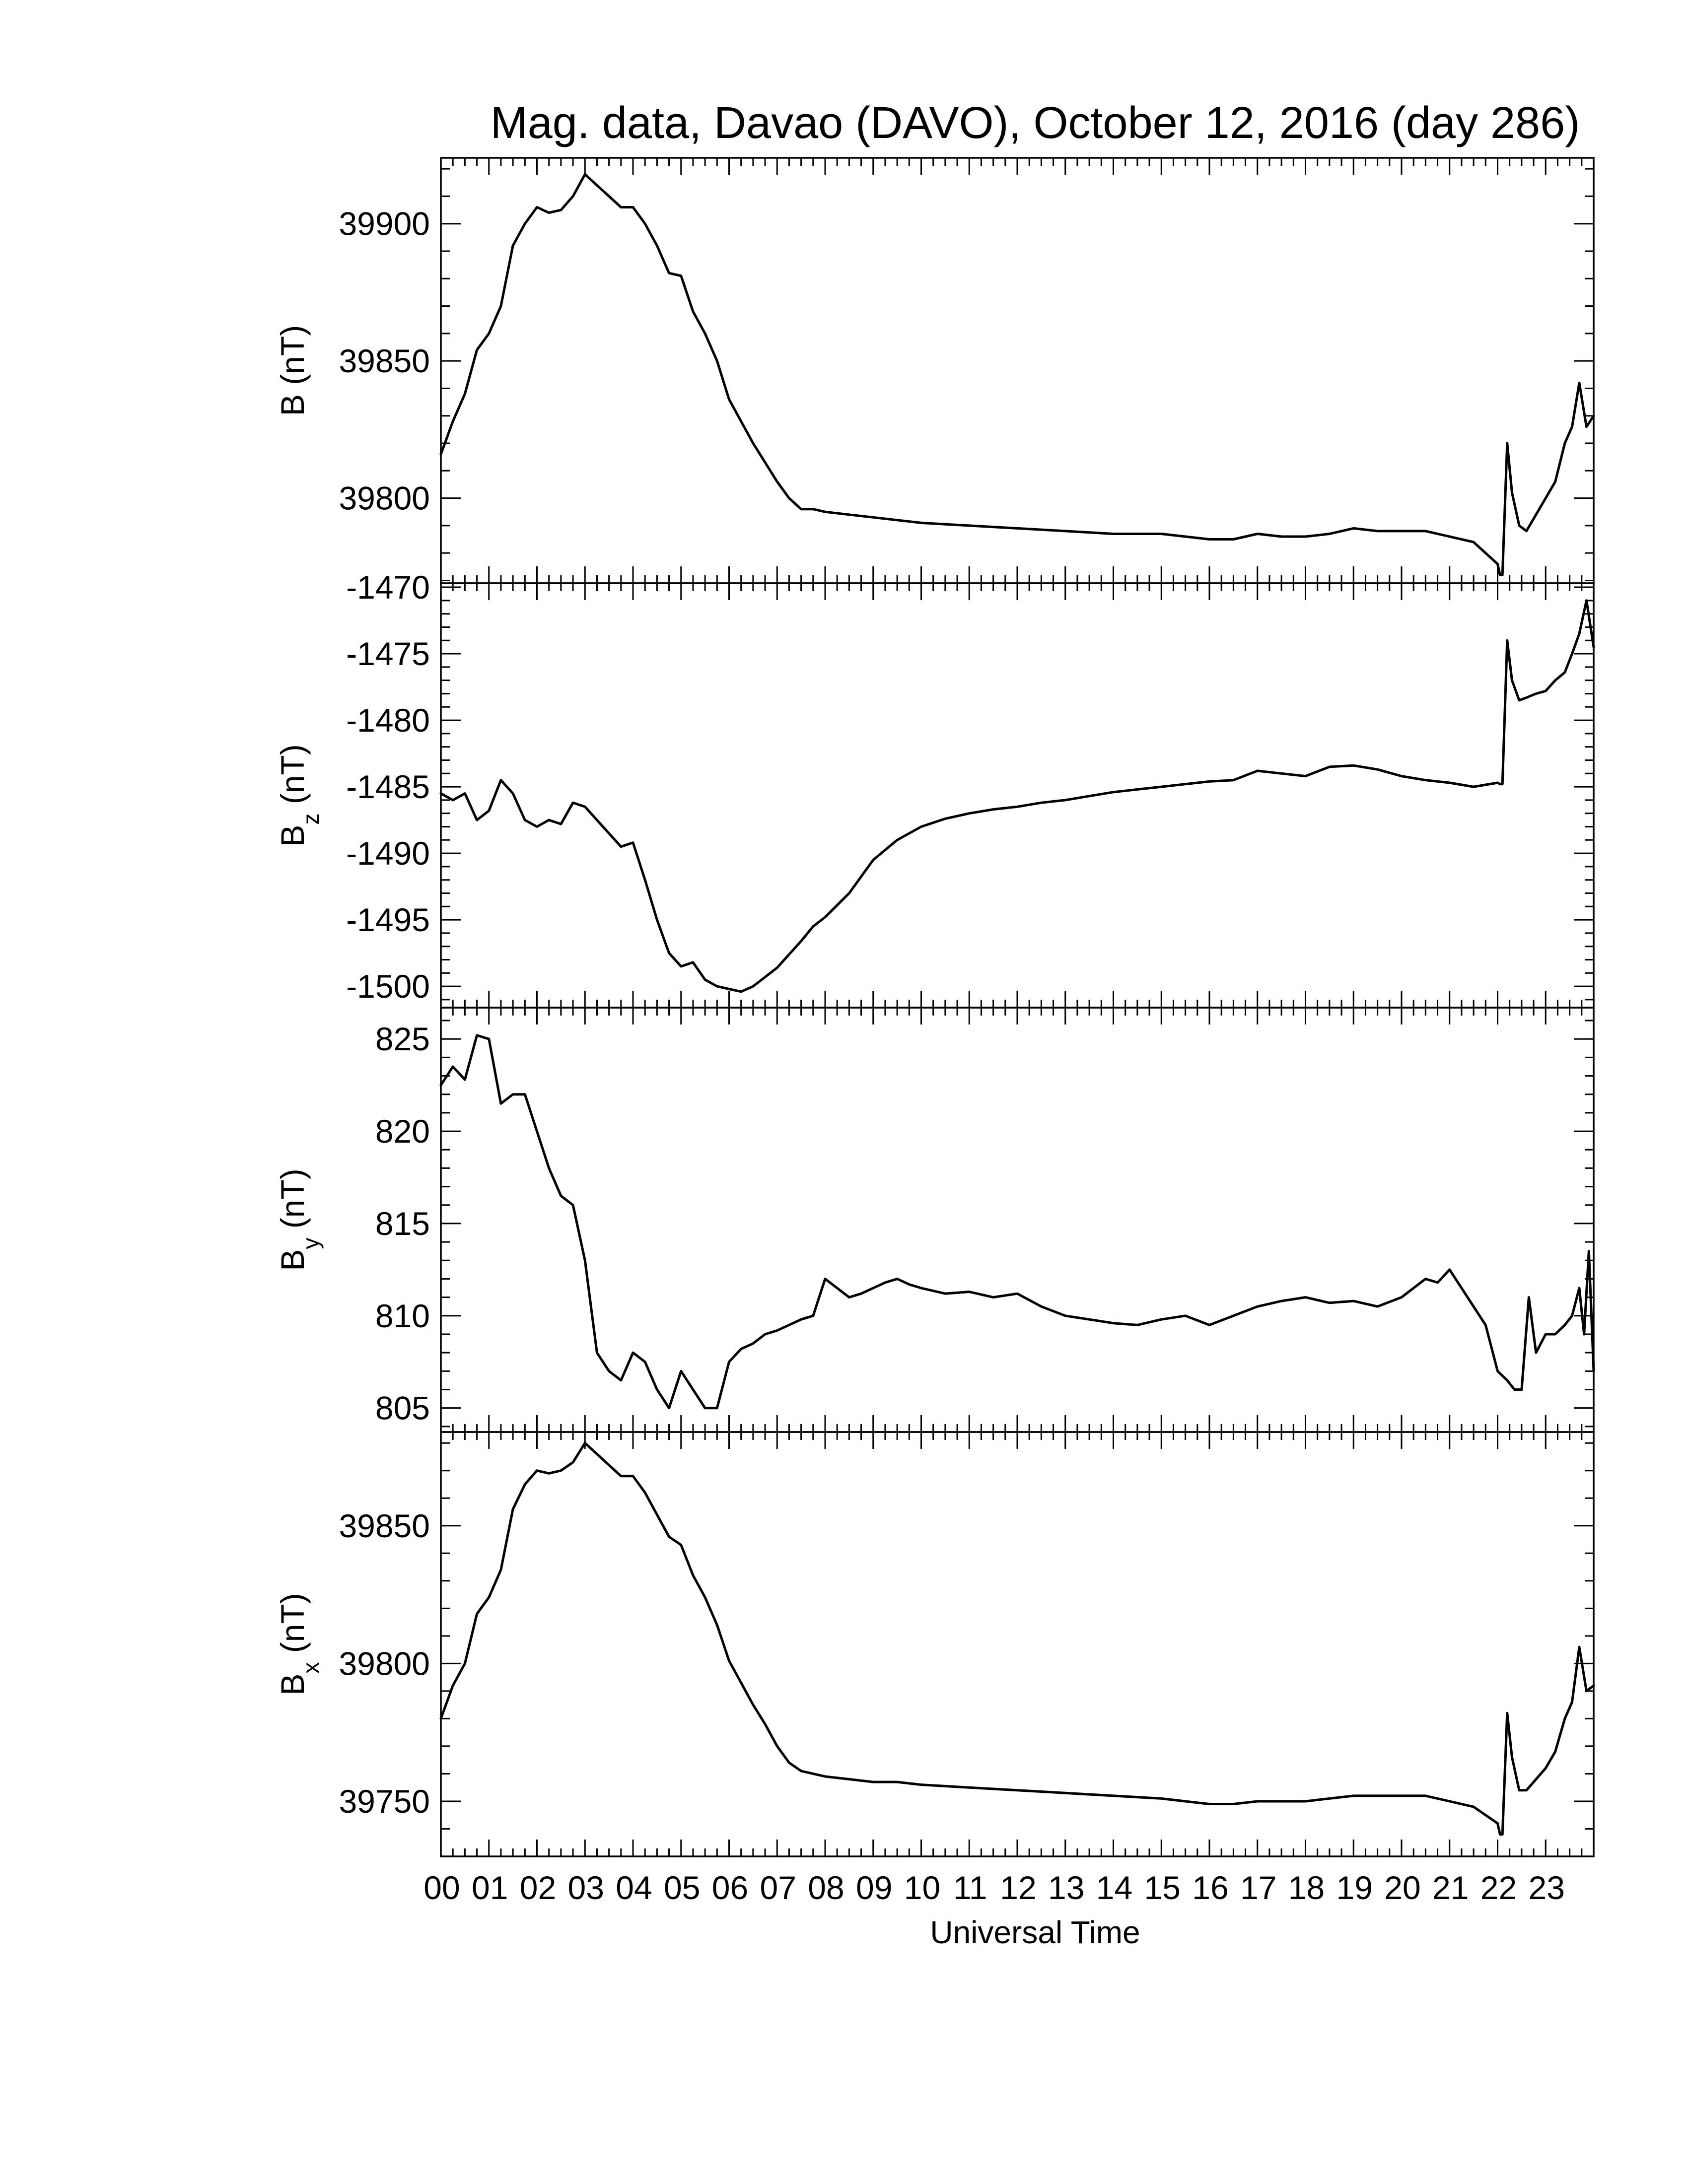 The width and height of the screenshot is (1688, 2184). Describe the element at coordinates (402, 1408) in the screenshot. I see `y-tick-label: 805` at that location.